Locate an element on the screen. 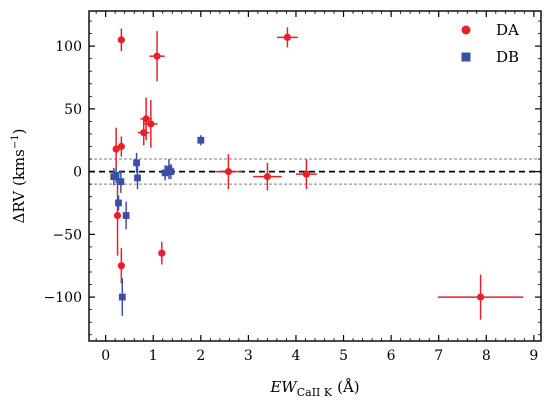  y-axis-label-unit-open: (kms is located at coordinates (19, 167).